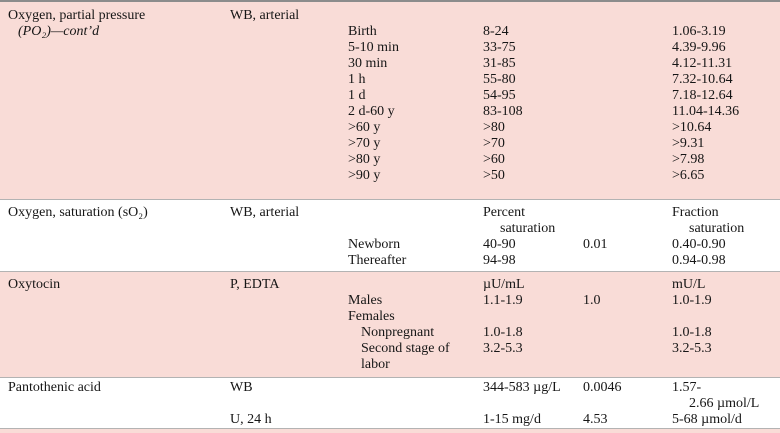 The image size is (780, 433). What do you see at coordinates (499, 47) in the screenshot?
I see `table-cell: 33-75` at bounding box center [499, 47].